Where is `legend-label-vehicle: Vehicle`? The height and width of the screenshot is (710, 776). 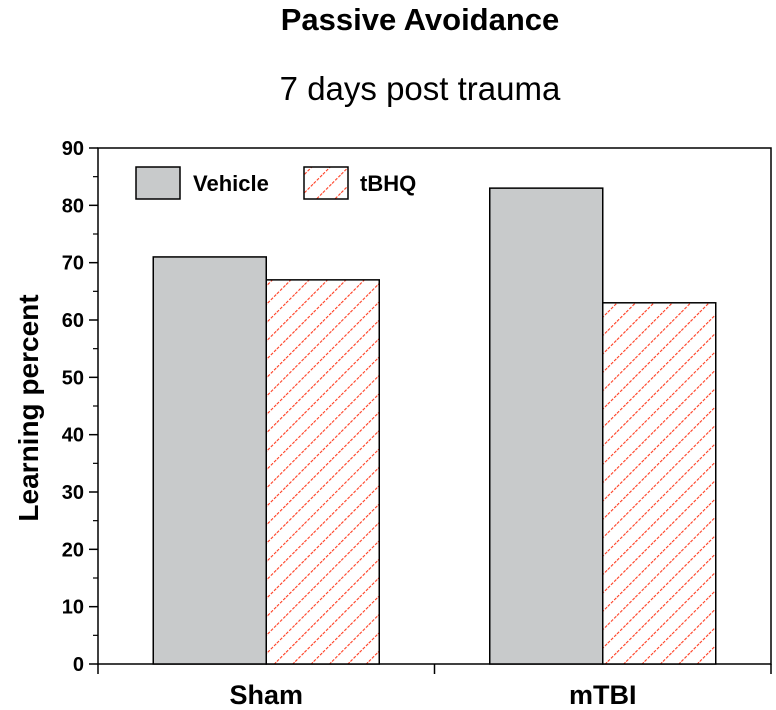 legend-label-vehicle: Vehicle is located at coordinates (231, 183).